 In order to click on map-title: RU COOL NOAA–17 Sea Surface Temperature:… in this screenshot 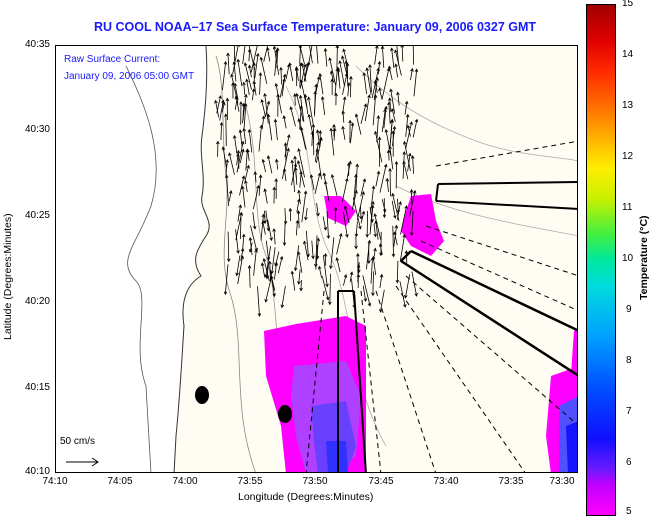, I will do `click(315, 27)`.